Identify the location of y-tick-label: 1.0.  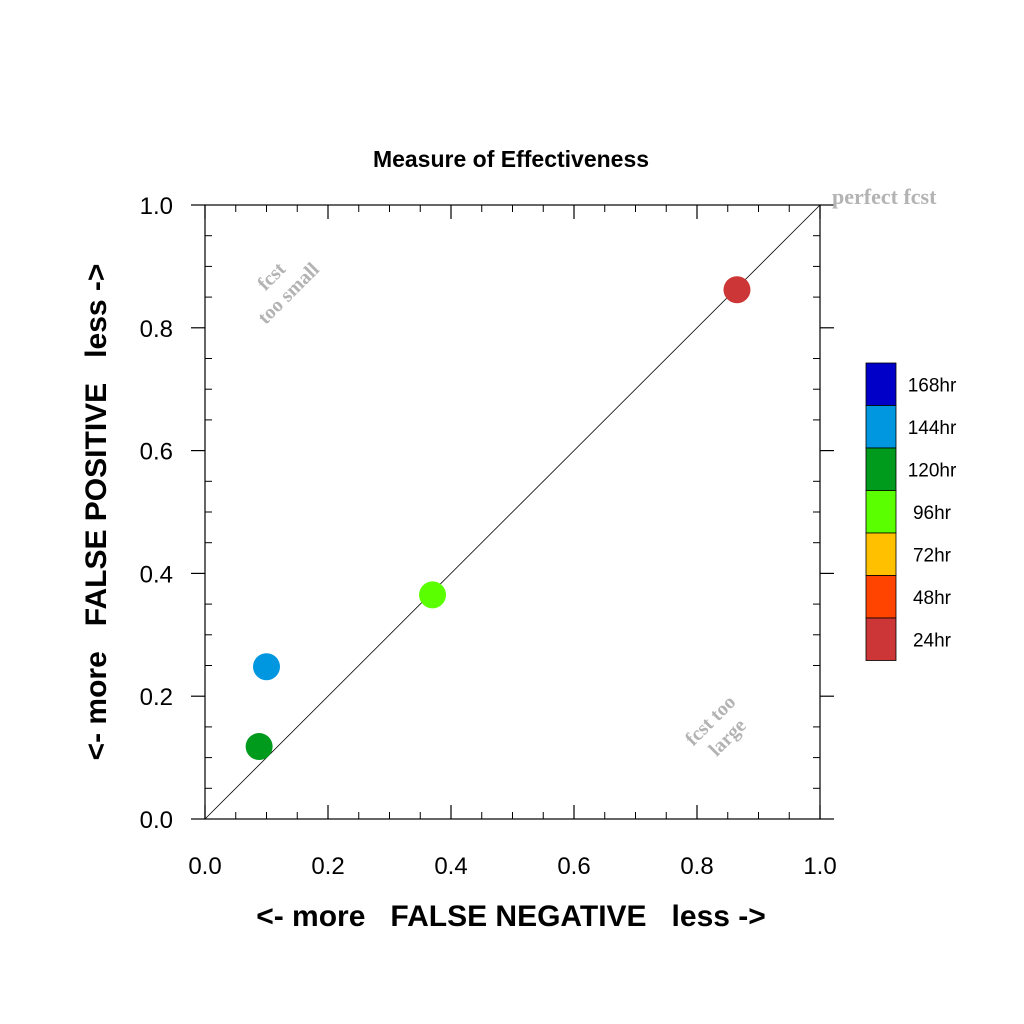
(156, 206).